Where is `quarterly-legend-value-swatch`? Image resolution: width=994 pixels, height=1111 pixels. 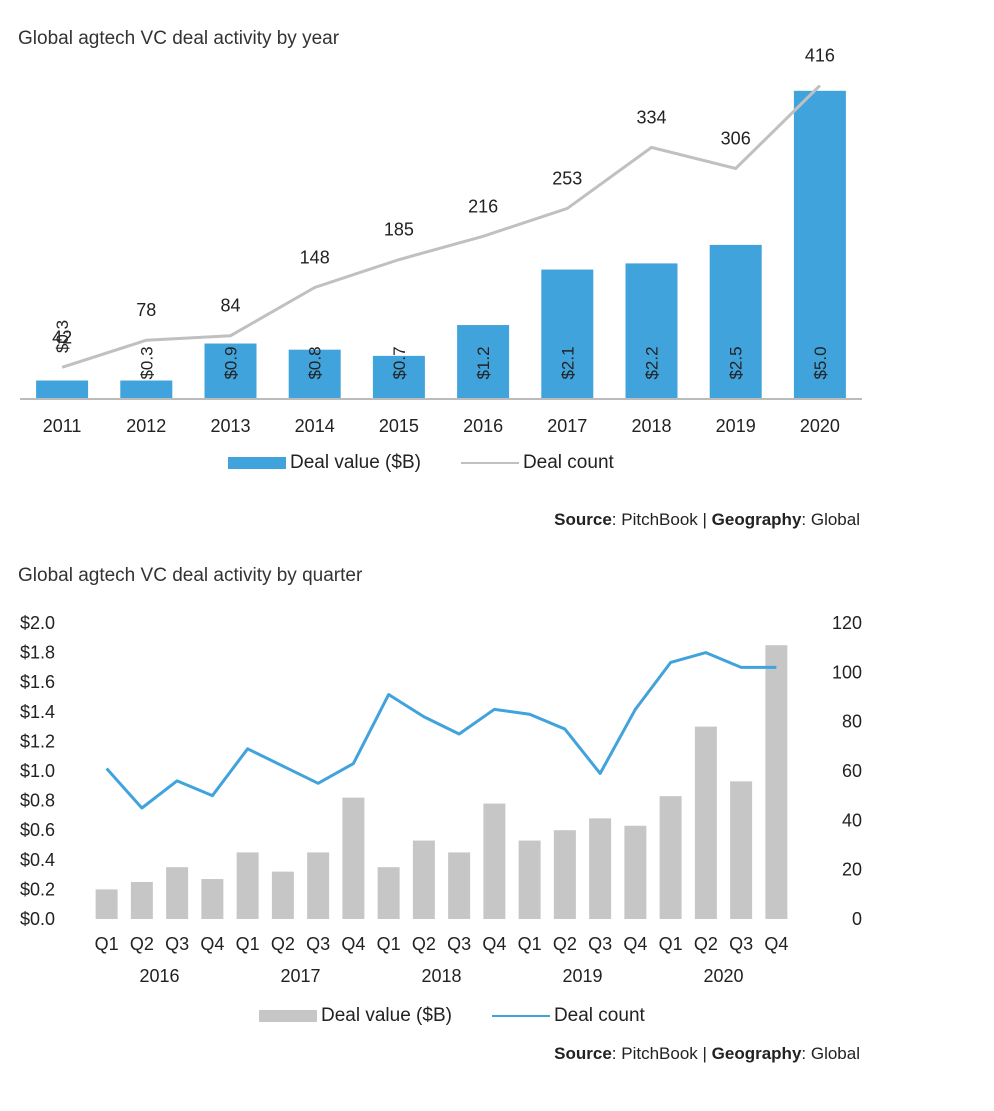 quarterly-legend-value-swatch is located at coordinates (288, 1016).